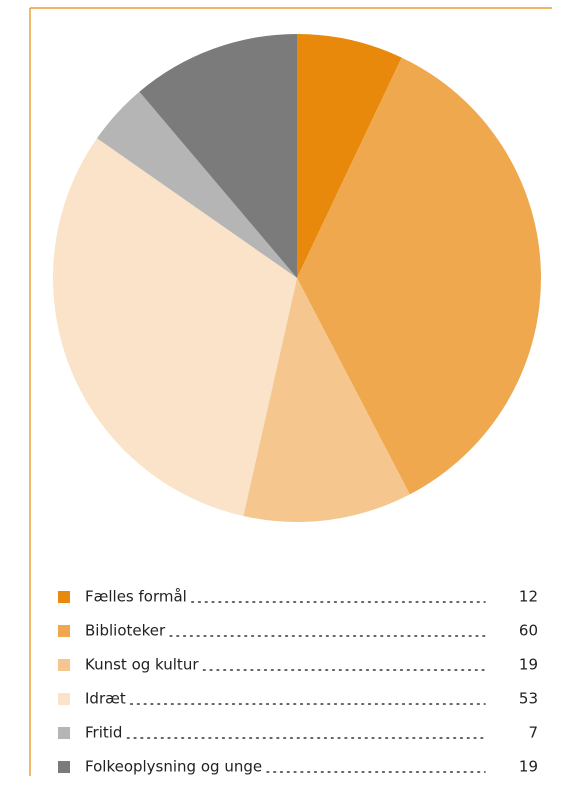 The image size is (563, 806). I want to click on legend-value: 7, so click(533, 733).